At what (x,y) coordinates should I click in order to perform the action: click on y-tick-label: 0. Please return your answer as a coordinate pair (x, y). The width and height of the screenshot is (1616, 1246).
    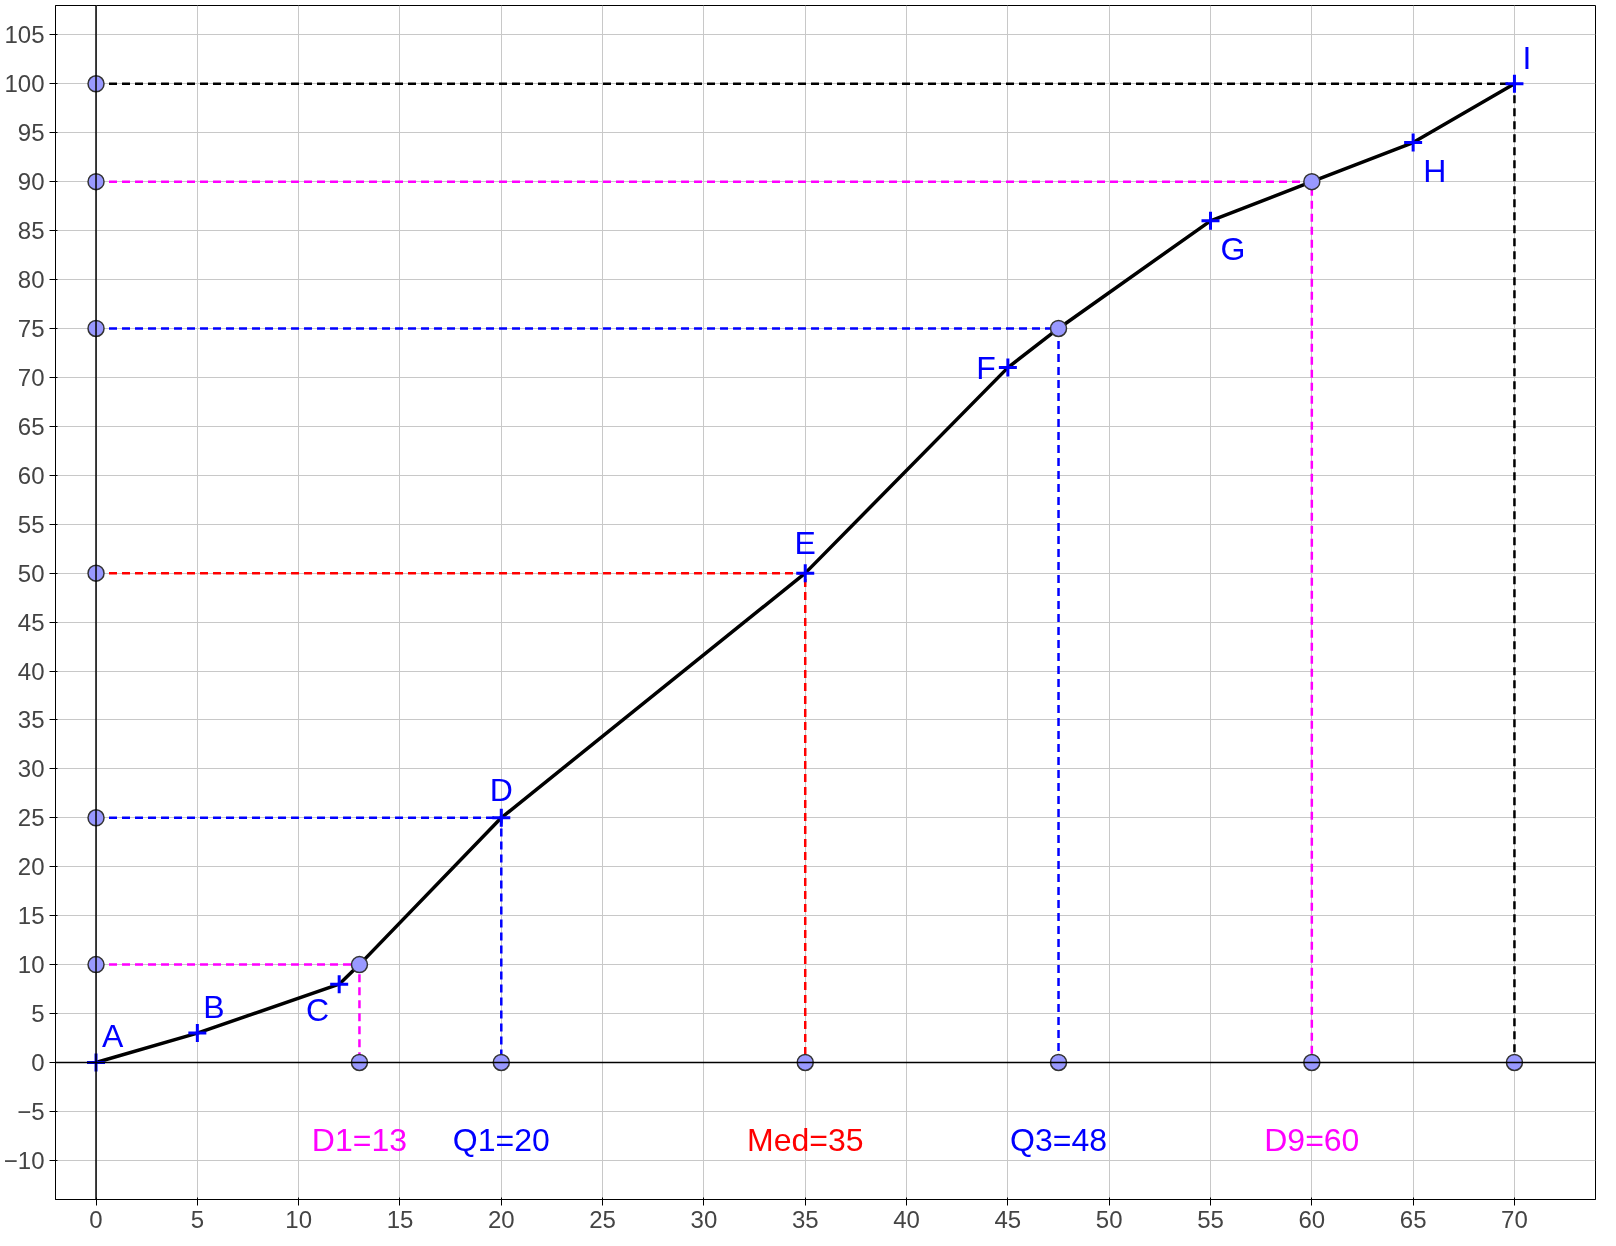
    Looking at the image, I should click on (38, 1062).